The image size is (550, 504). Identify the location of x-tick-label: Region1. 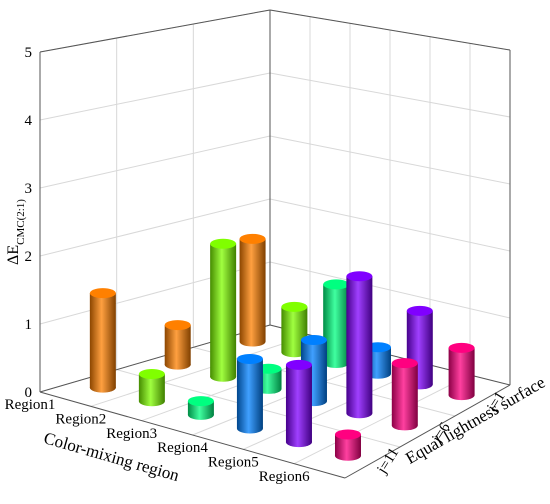
(30, 405).